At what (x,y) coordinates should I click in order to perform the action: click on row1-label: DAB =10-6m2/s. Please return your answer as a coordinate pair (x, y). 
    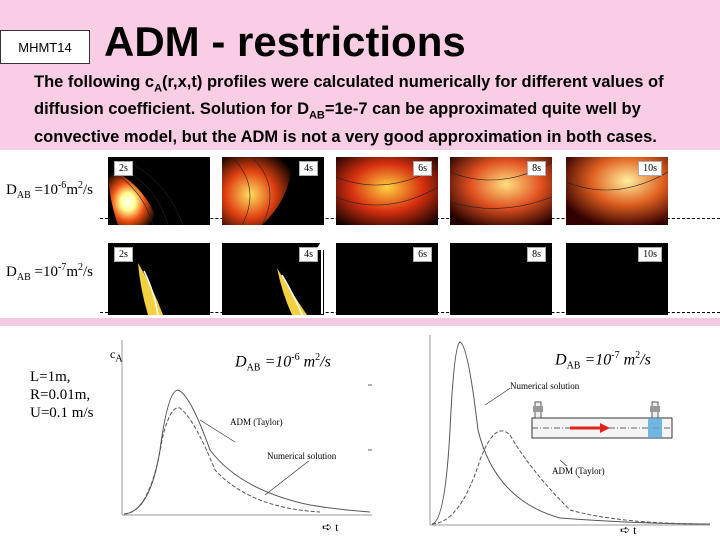
    Looking at the image, I should click on (49, 190).